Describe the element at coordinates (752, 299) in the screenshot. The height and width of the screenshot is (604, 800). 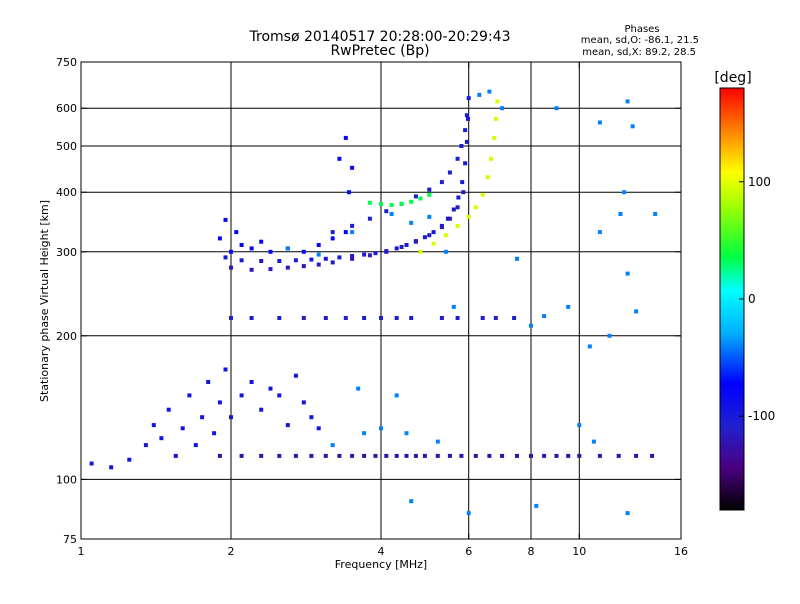
I see `colorbar-tick-label: 0` at that location.